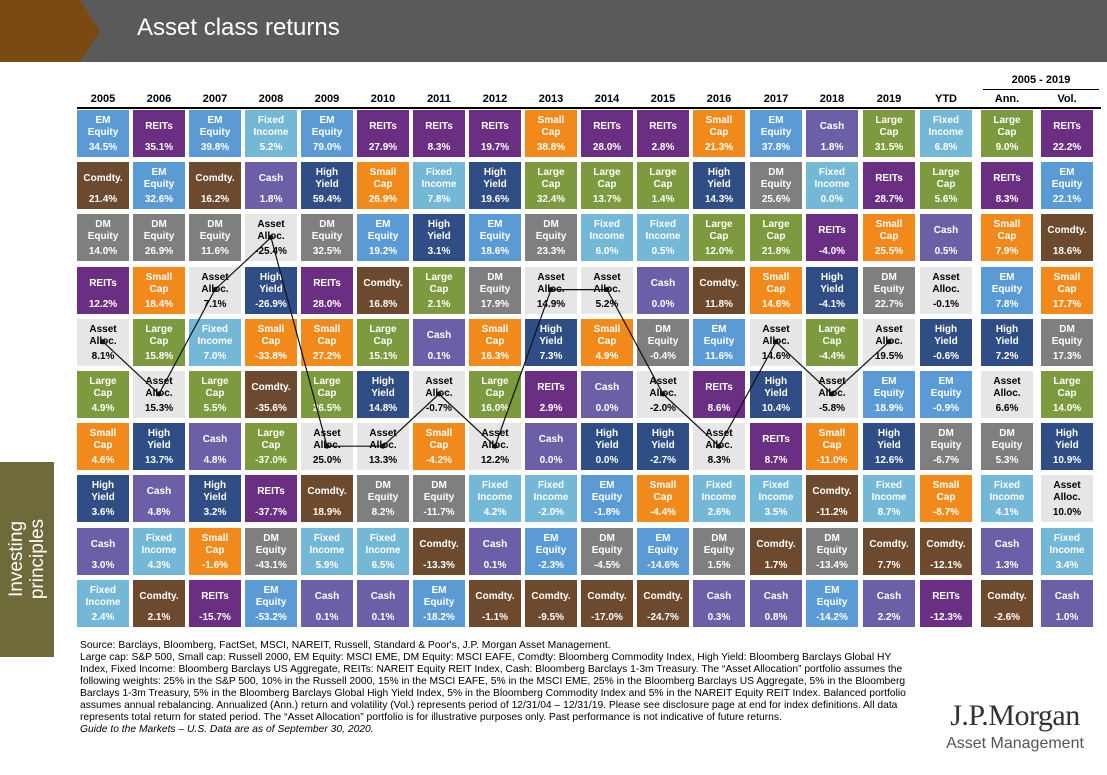  I want to click on cell-asset-alloc: Asset Alloc. 13.3%, so click(383, 447).